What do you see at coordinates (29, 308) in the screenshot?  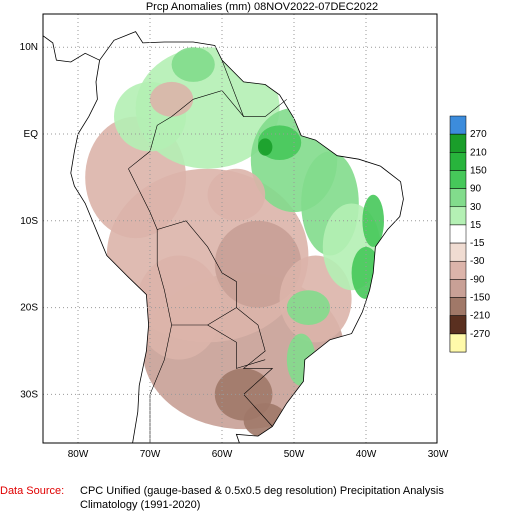 I see `lat-label: 20S` at bounding box center [29, 308].